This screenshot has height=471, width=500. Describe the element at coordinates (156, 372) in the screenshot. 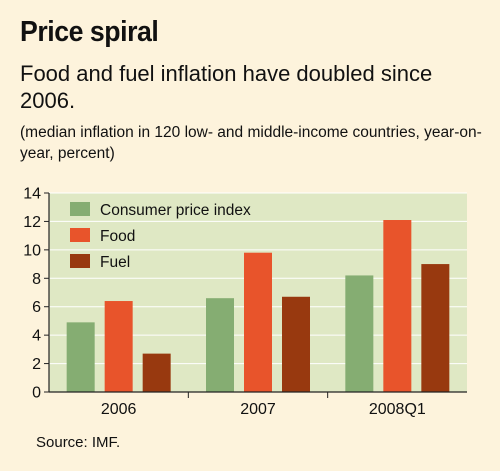

I see `bar-fuel-2006` at that location.